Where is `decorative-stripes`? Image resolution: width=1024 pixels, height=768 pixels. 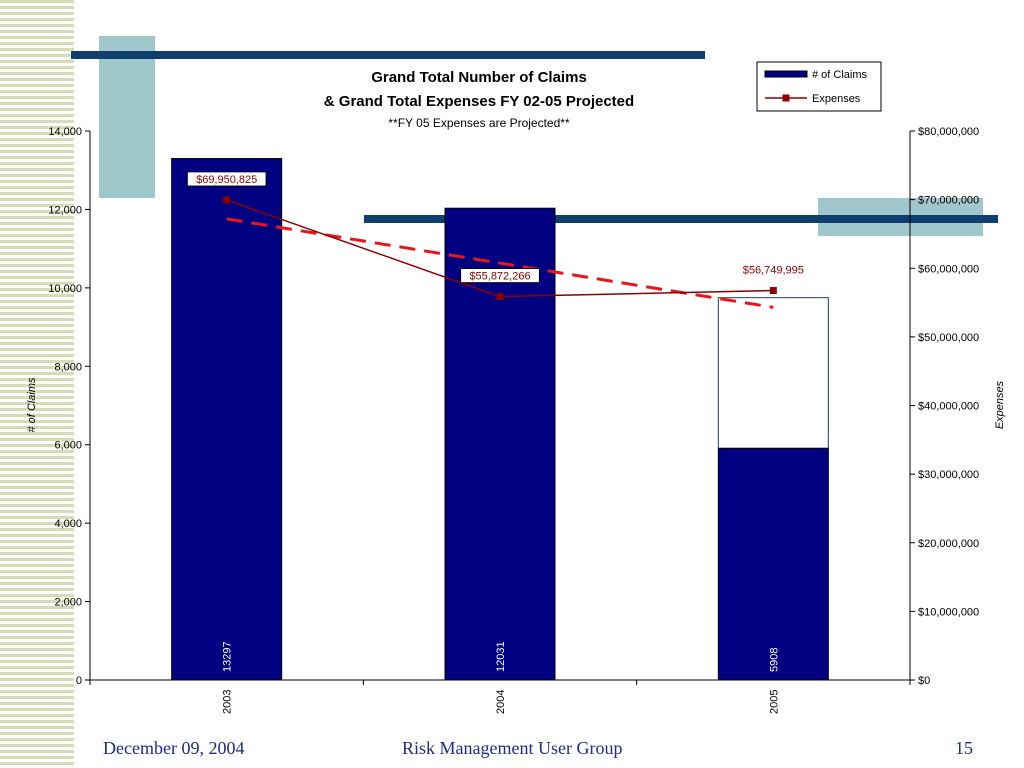
decorative-stripes is located at coordinates (37, 384).